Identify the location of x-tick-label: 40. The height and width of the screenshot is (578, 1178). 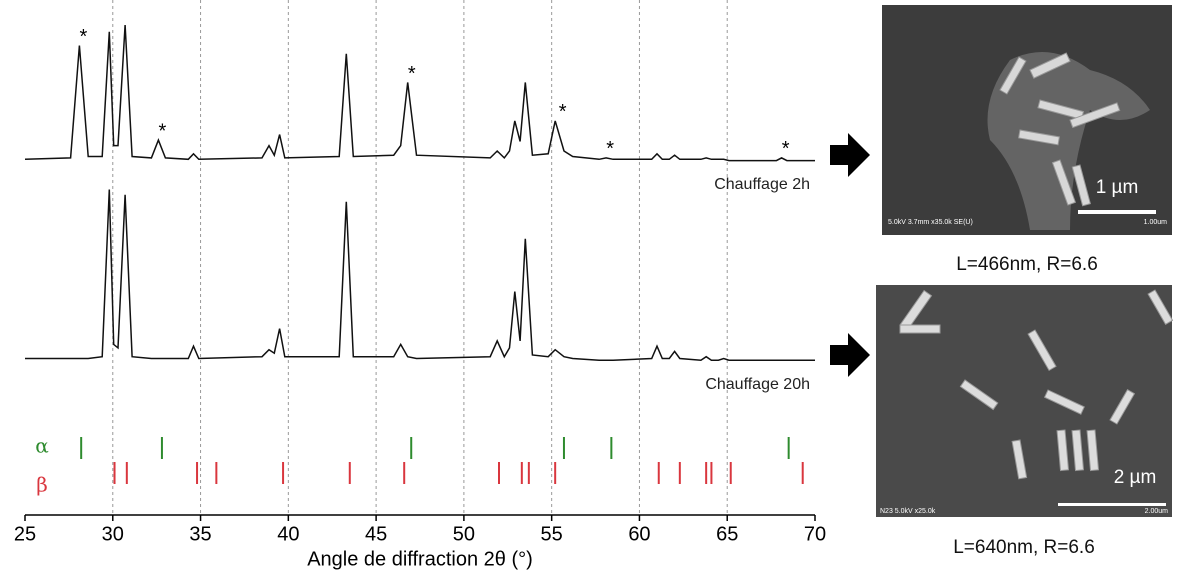
(288, 534).